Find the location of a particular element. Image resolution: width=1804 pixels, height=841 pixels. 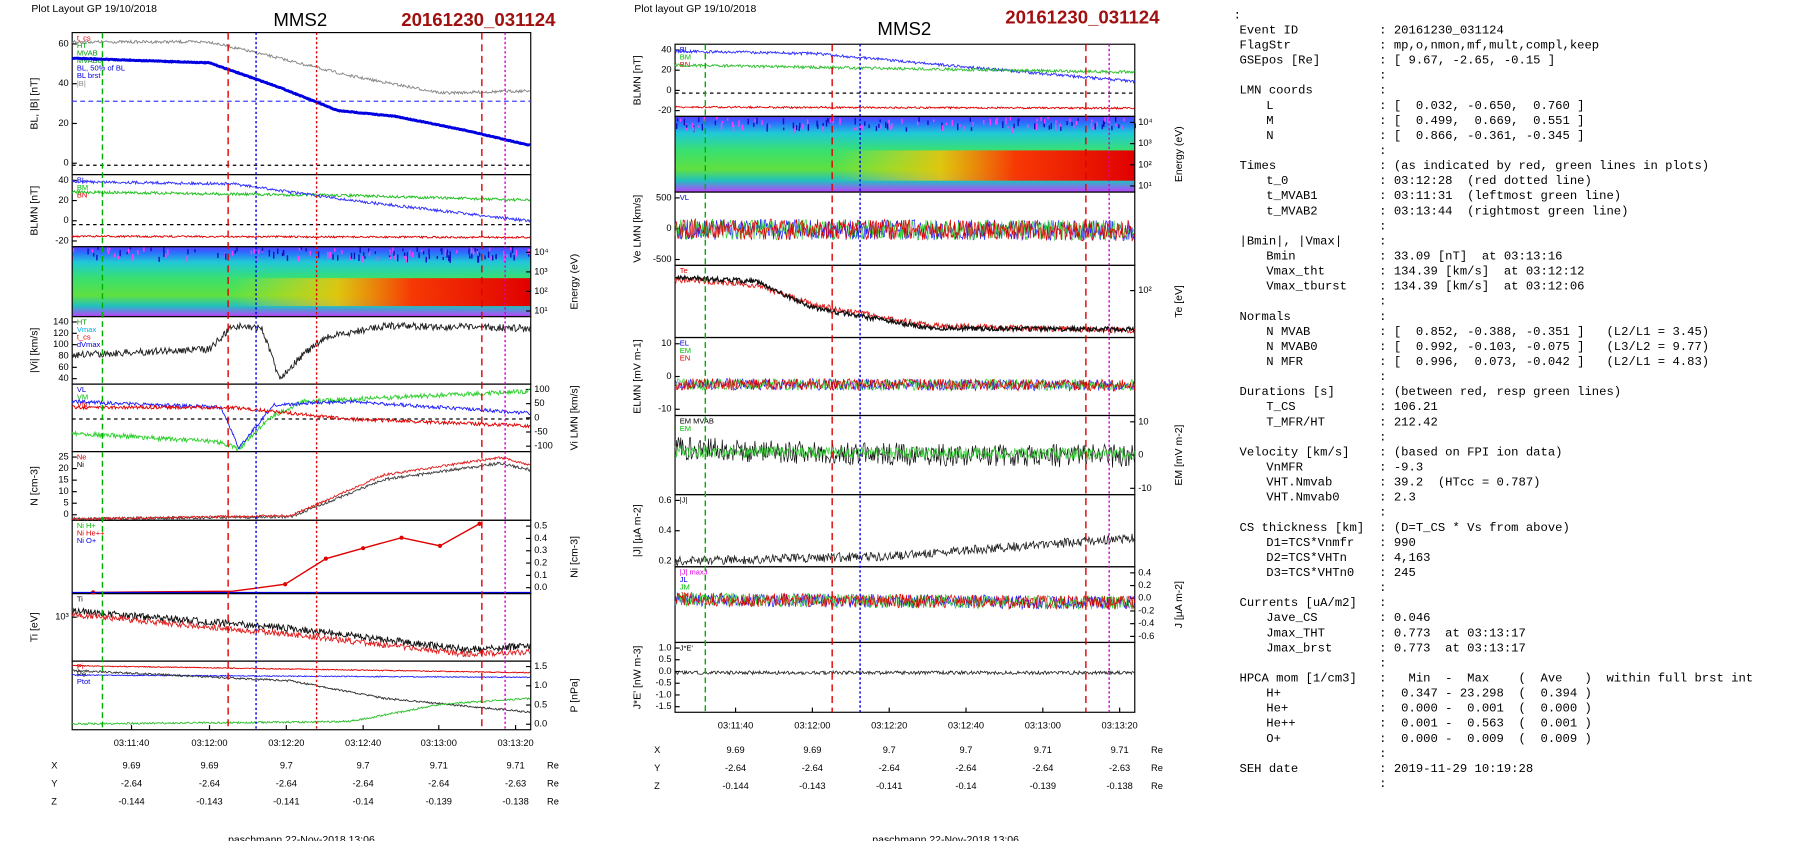

info-heading: Velocity [km/s] is located at coordinates (1295, 452).